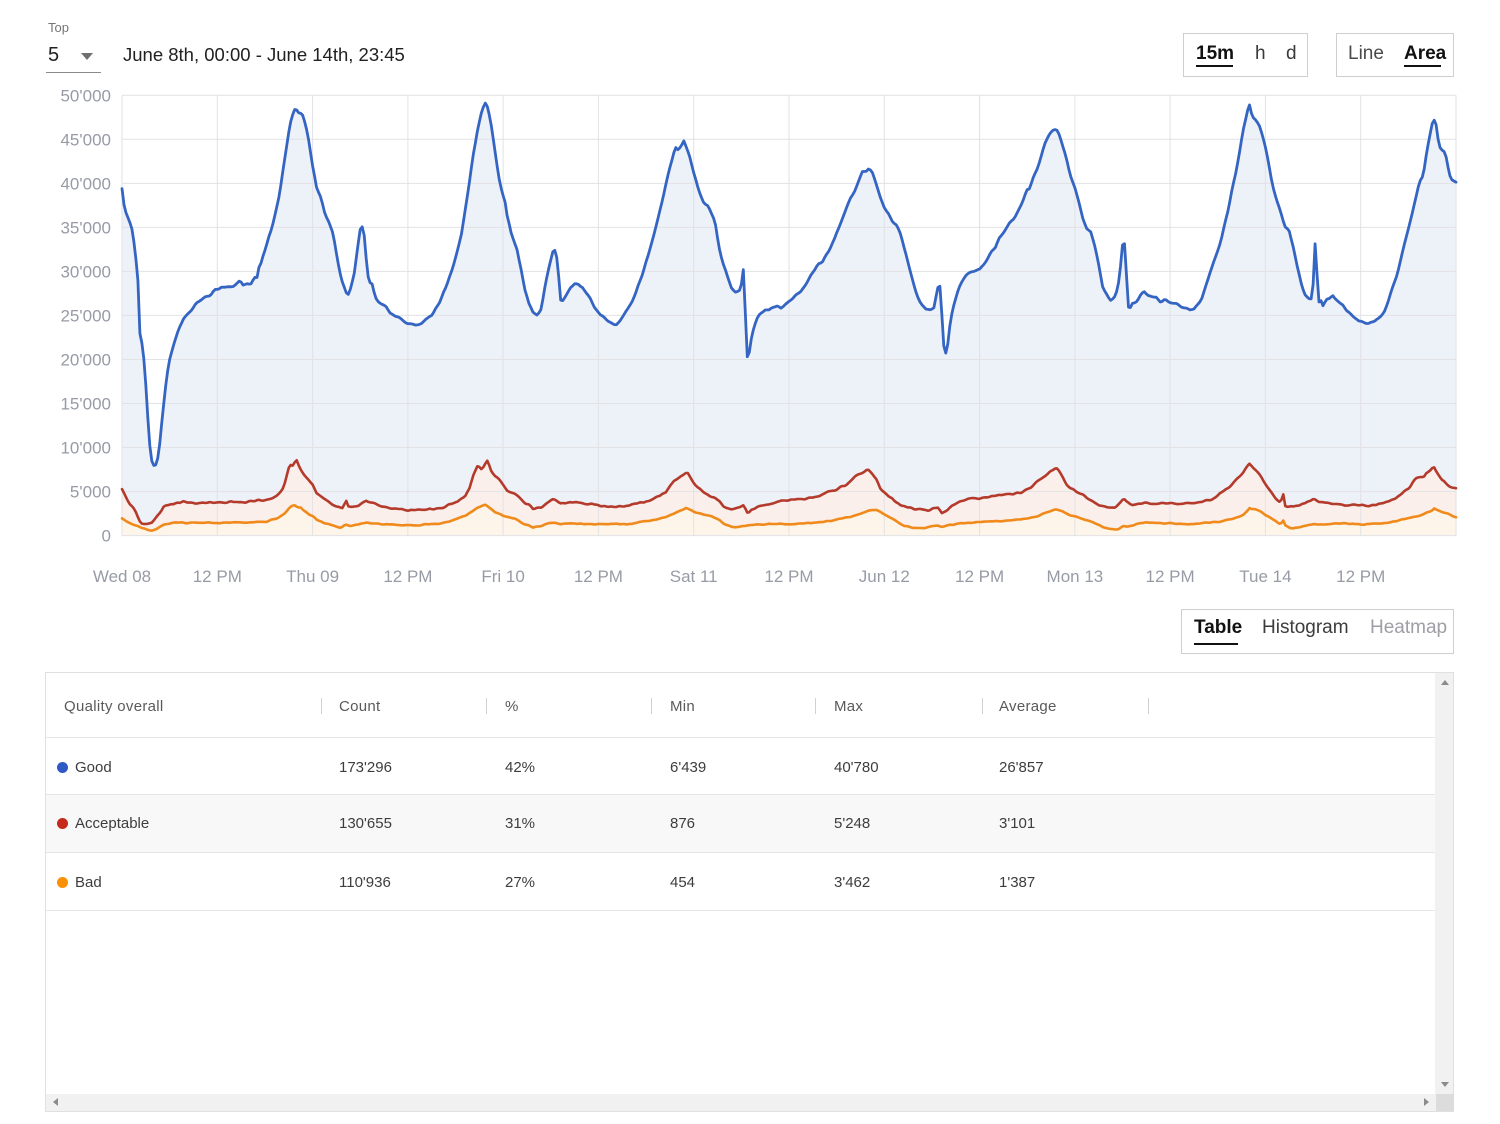 The height and width of the screenshot is (1124, 1500). I want to click on svg-text: 50'000, so click(85, 95).